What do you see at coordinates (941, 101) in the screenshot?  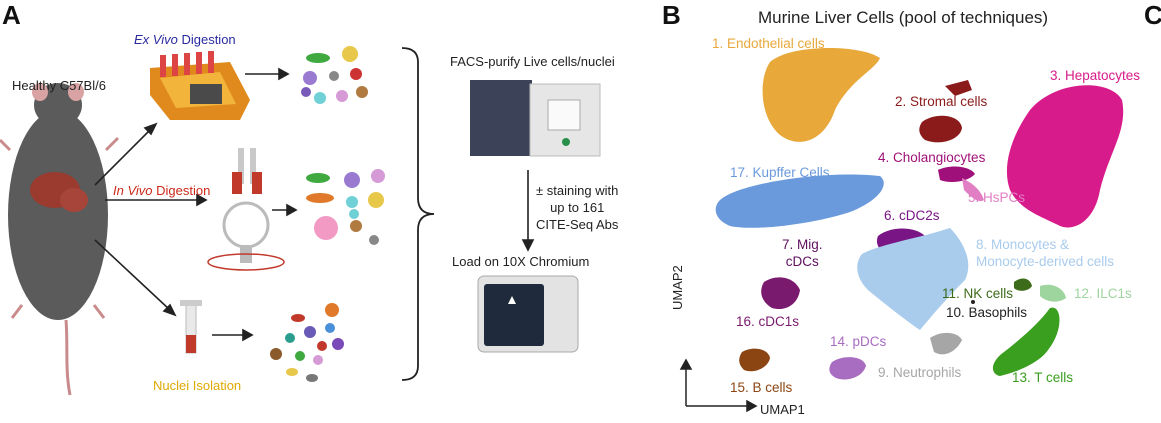 I see `label-stromal: 2. Stromal cells` at bounding box center [941, 101].